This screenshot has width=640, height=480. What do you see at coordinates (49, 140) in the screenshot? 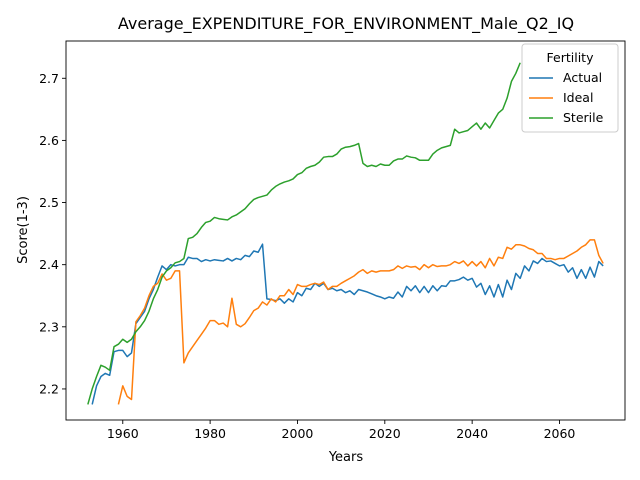
I see `y-tick-label: 2.6` at bounding box center [49, 140].